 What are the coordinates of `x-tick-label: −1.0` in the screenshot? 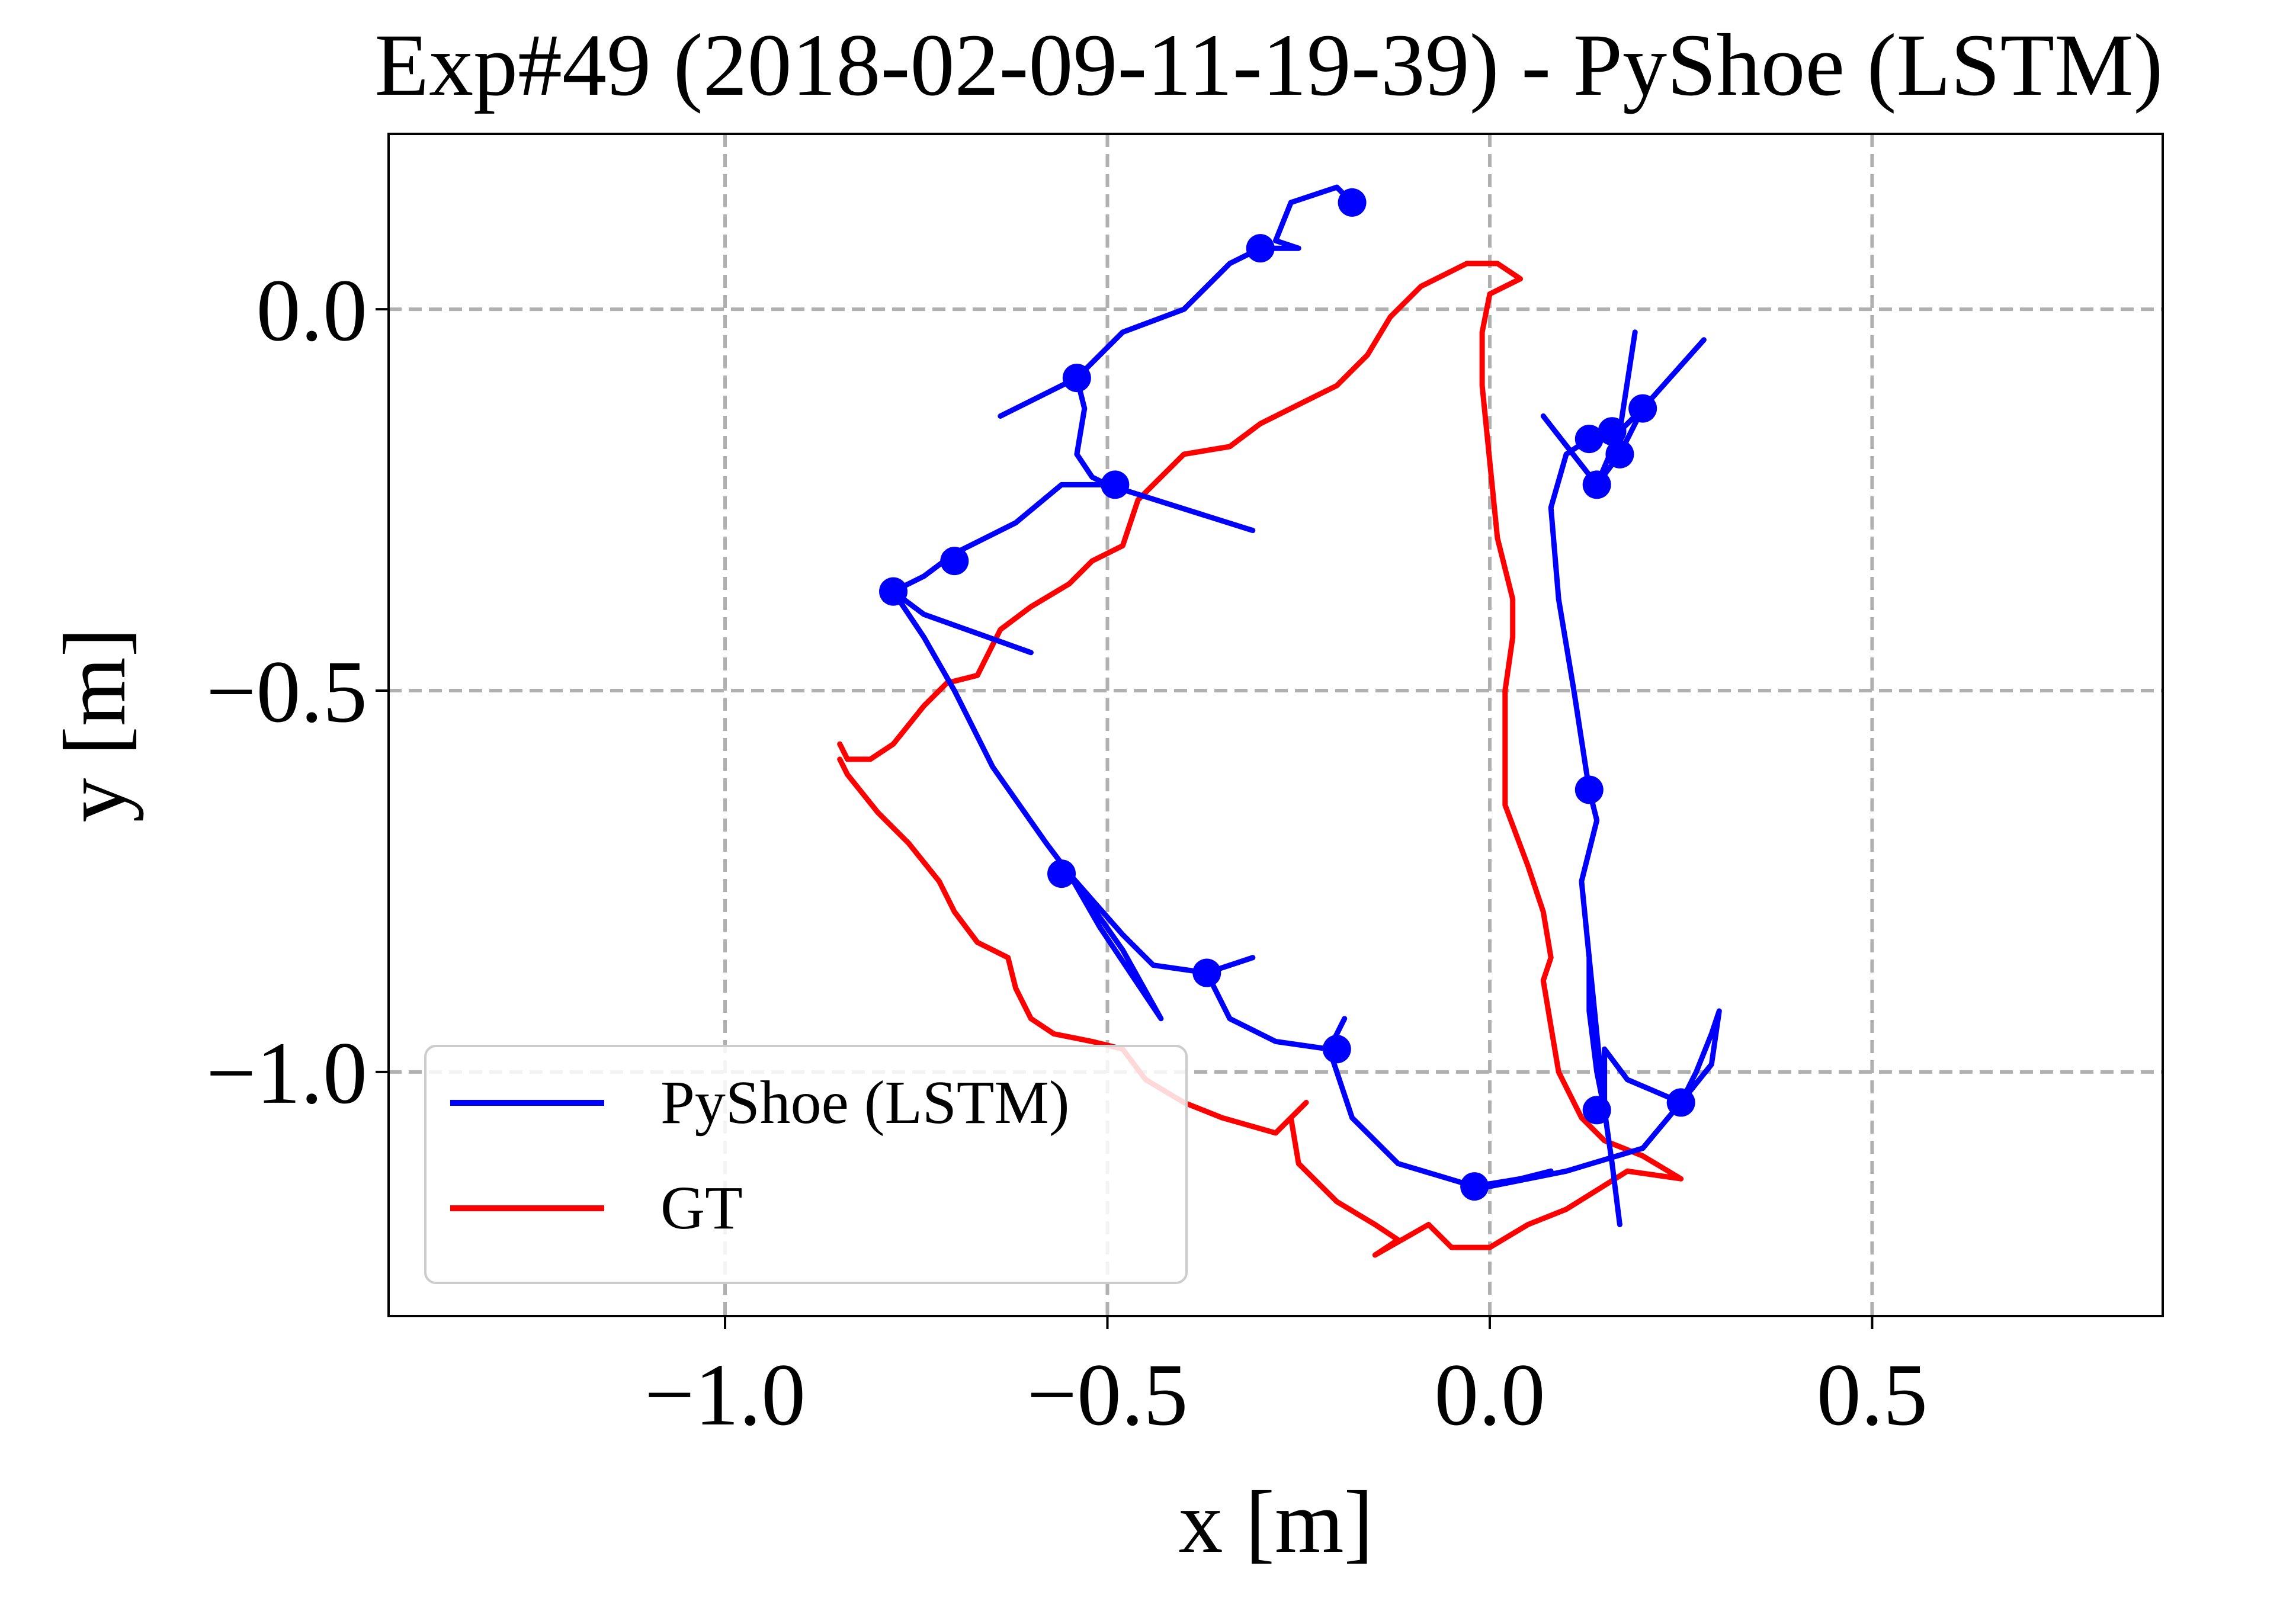 It's located at (725, 1395).